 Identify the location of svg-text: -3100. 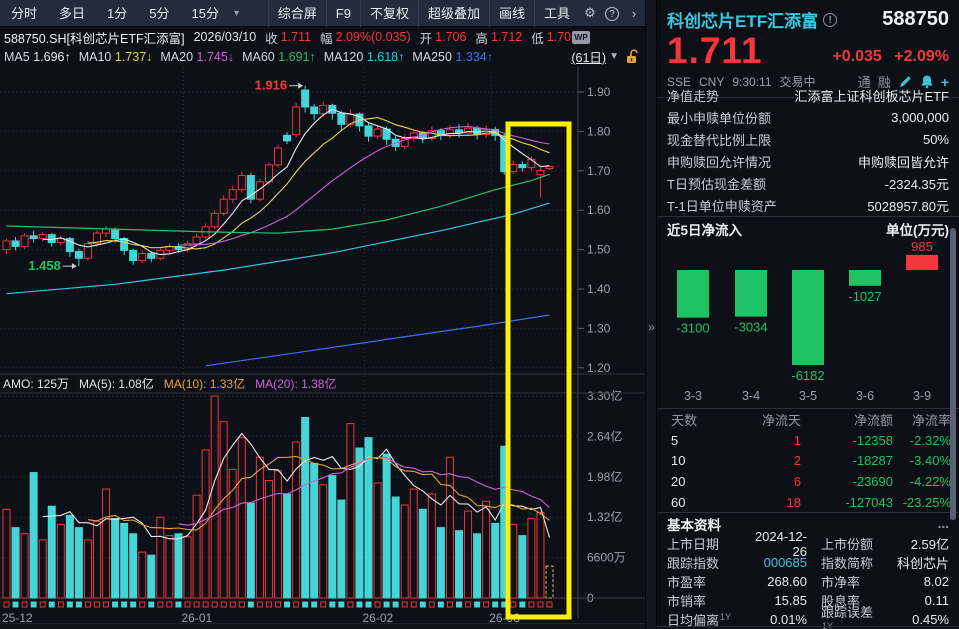
(692, 328).